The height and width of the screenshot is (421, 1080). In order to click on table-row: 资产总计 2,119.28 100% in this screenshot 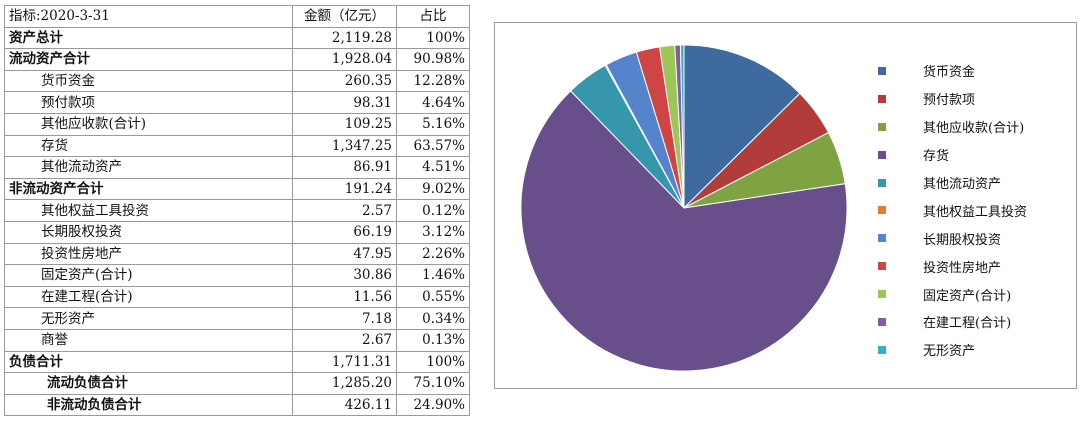, I will do `click(237, 38)`.